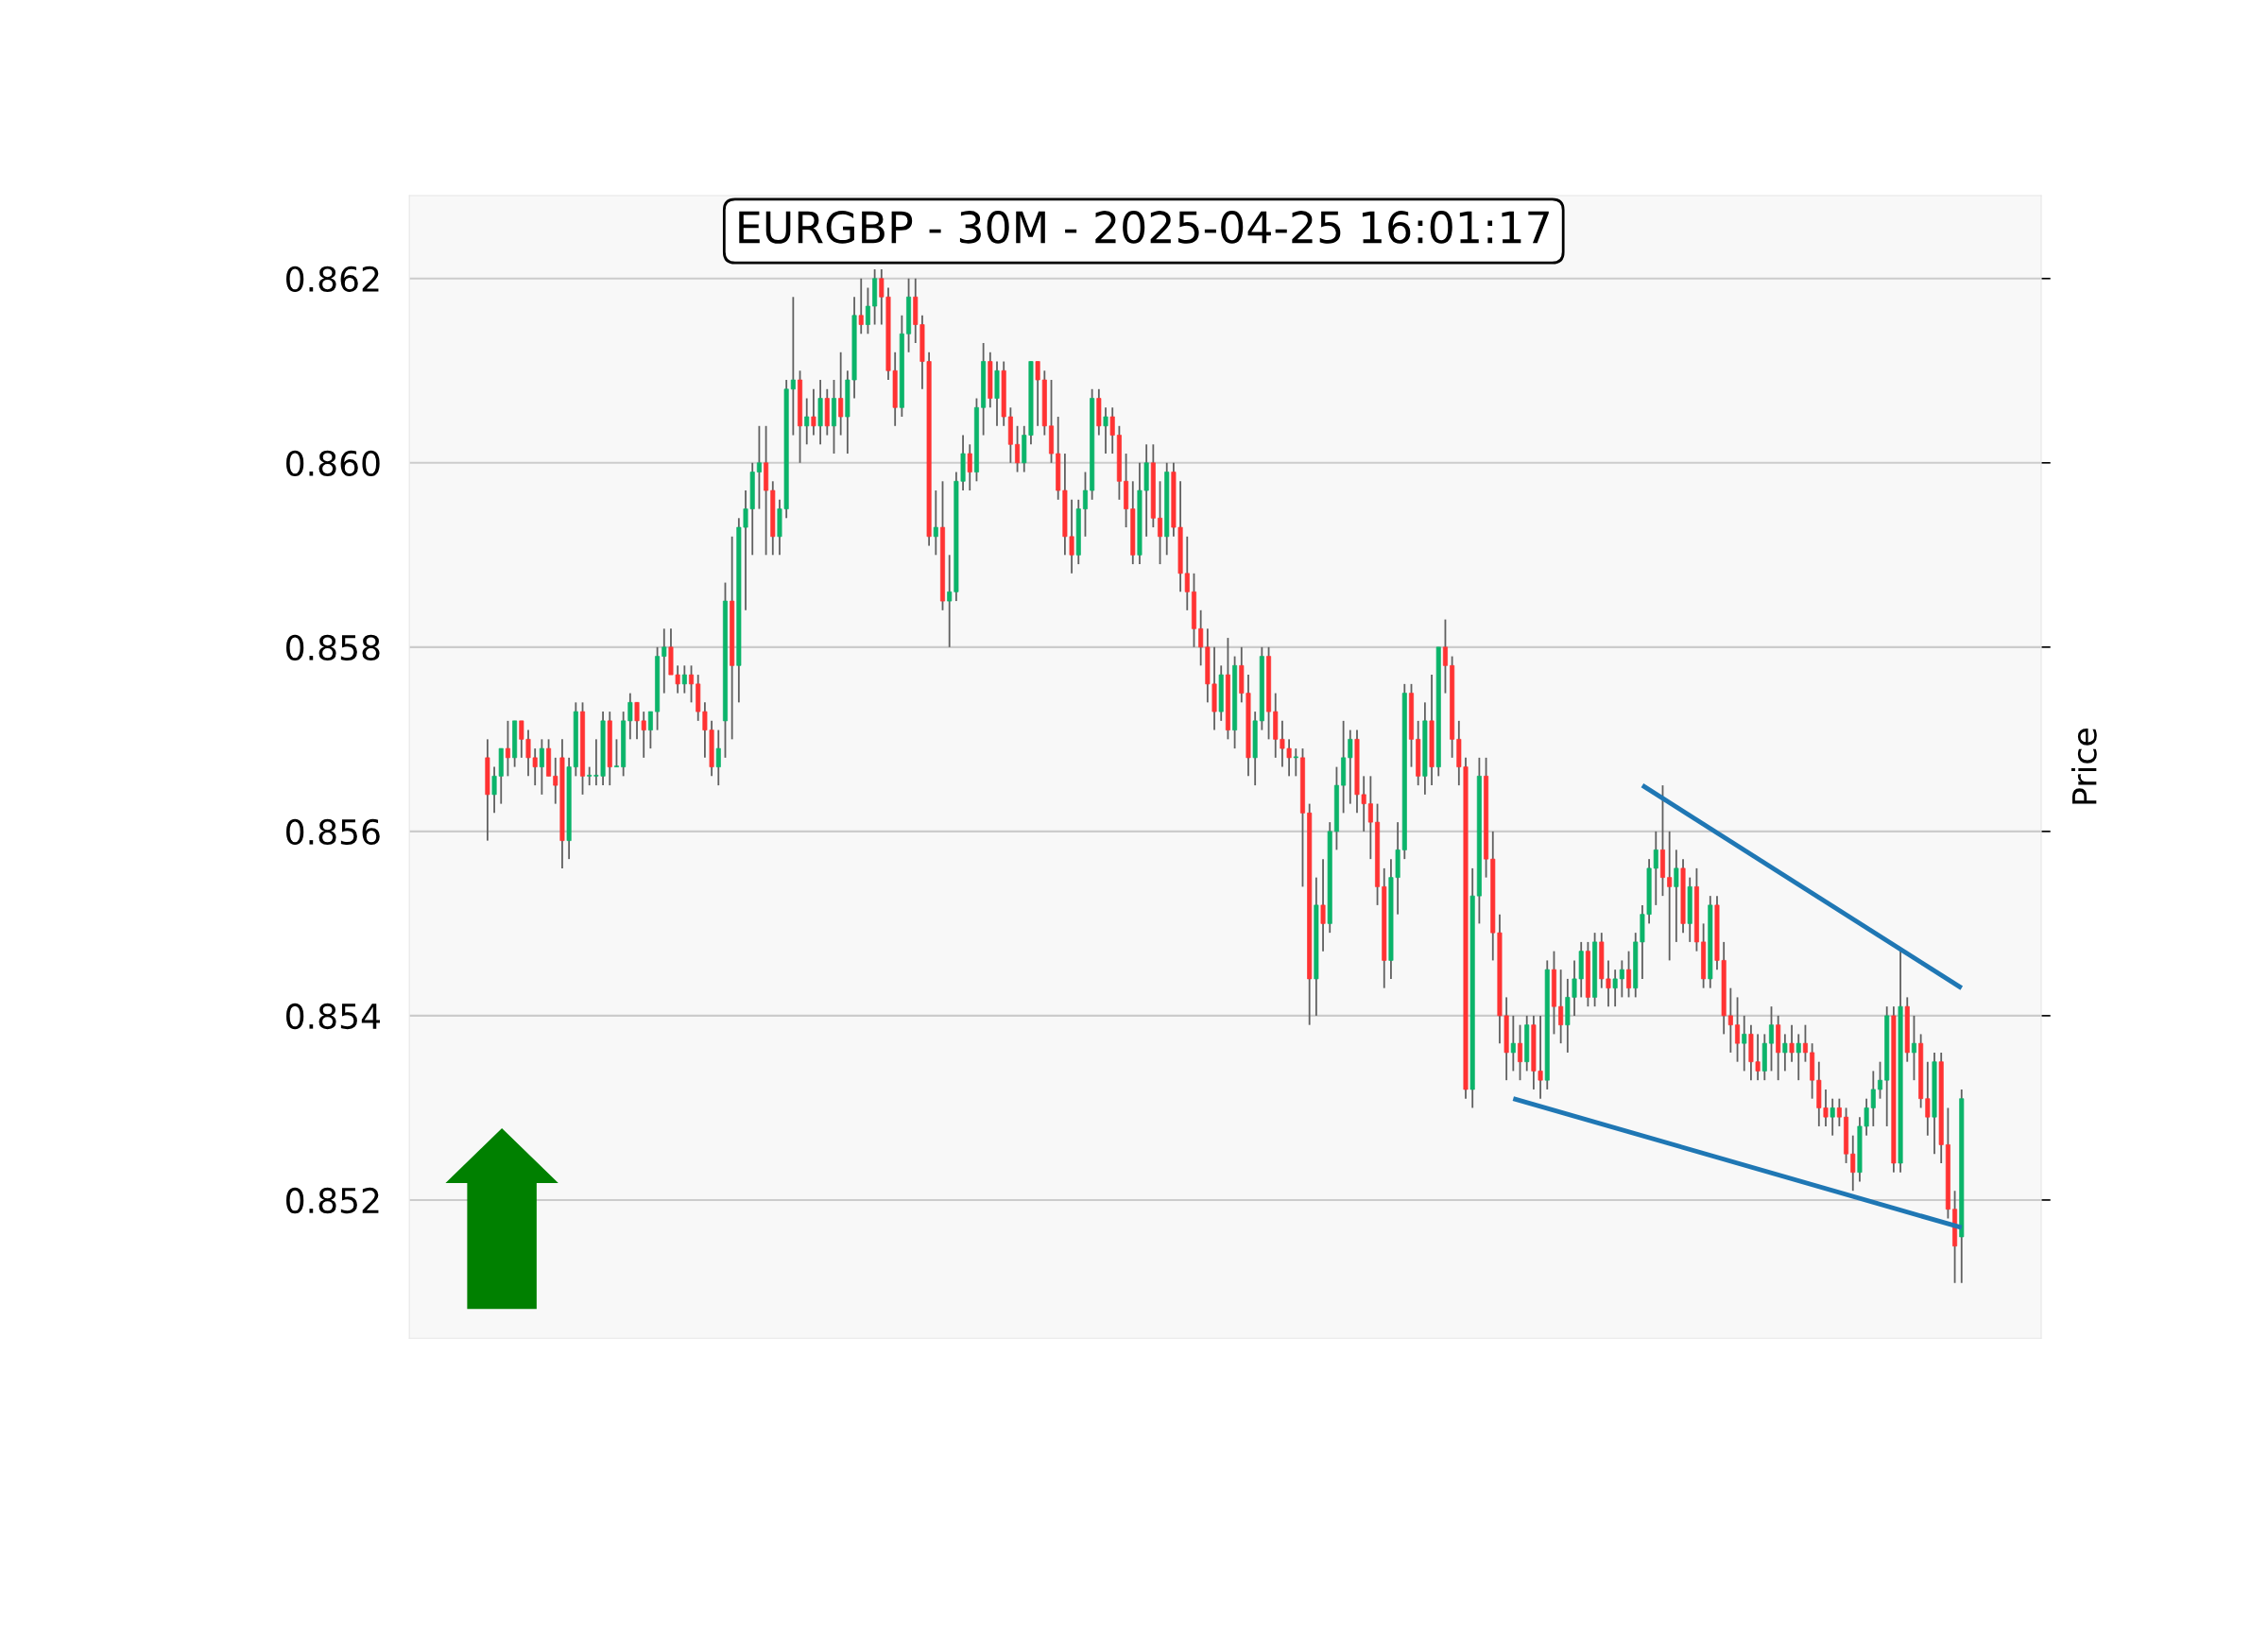 Image resolution: width=2268 pixels, height=1630 pixels. Describe the element at coordinates (332, 279) in the screenshot. I see `y-tick-label: 0.862` at that location.